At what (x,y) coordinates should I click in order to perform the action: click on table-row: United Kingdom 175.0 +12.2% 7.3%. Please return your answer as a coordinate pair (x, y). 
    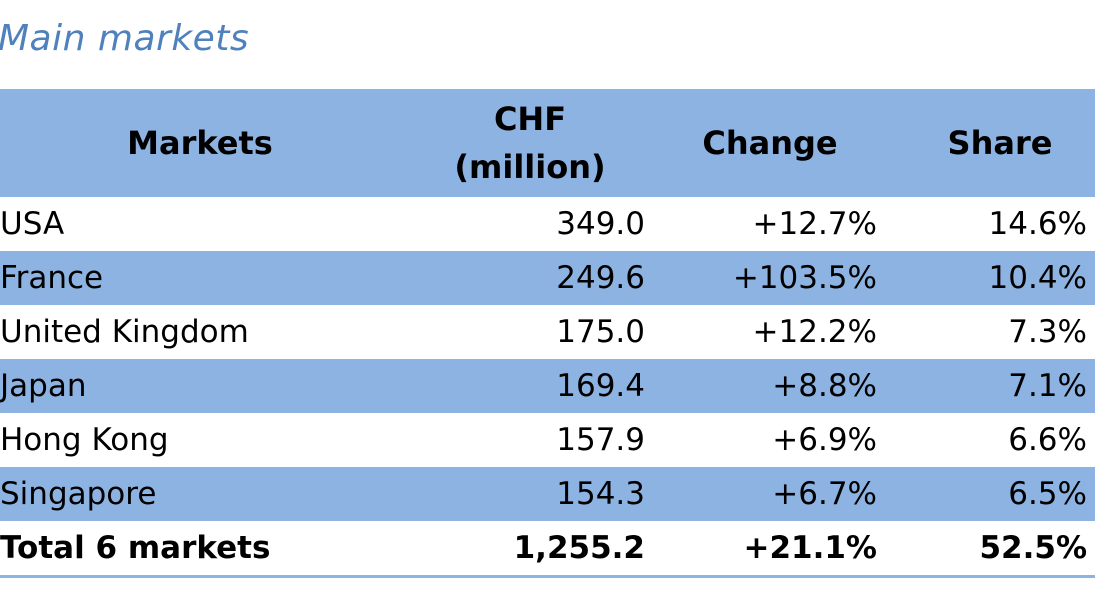
    Looking at the image, I should click on (547, 332).